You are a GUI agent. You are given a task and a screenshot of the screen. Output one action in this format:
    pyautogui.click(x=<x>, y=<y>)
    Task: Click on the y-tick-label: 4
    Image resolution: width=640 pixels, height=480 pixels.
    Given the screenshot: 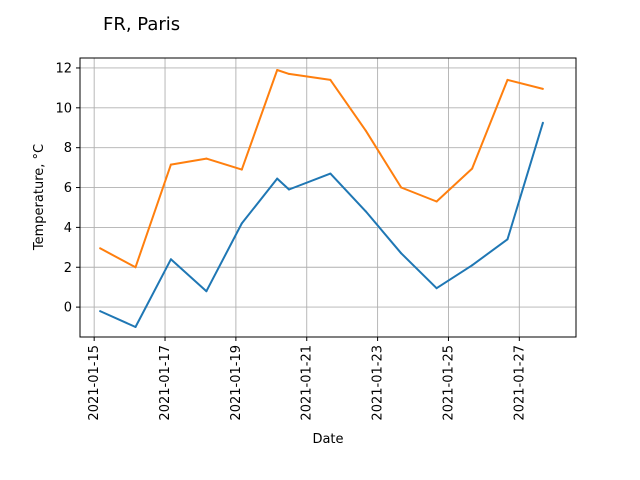 What is the action you would take?
    pyautogui.click(x=68, y=228)
    